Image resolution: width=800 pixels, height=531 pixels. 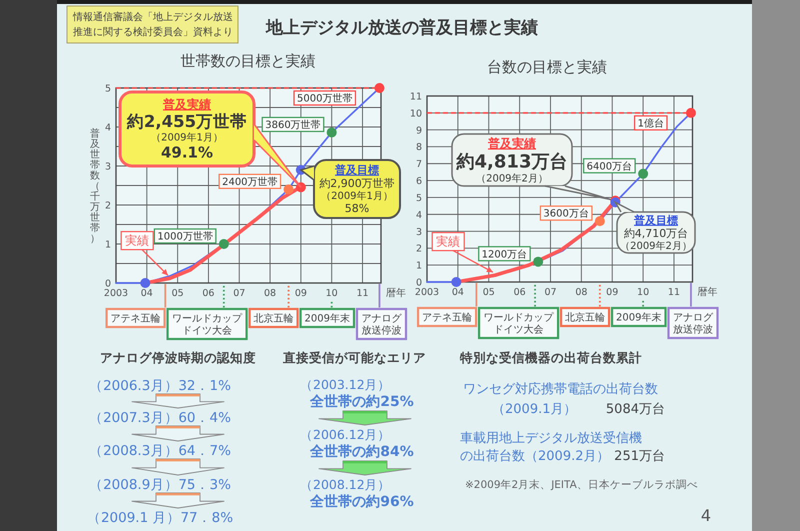 What do you see at coordinates (551, 357) in the screenshot?
I see `title: 特別な受信機器の出荷台数累計` at bounding box center [551, 357].